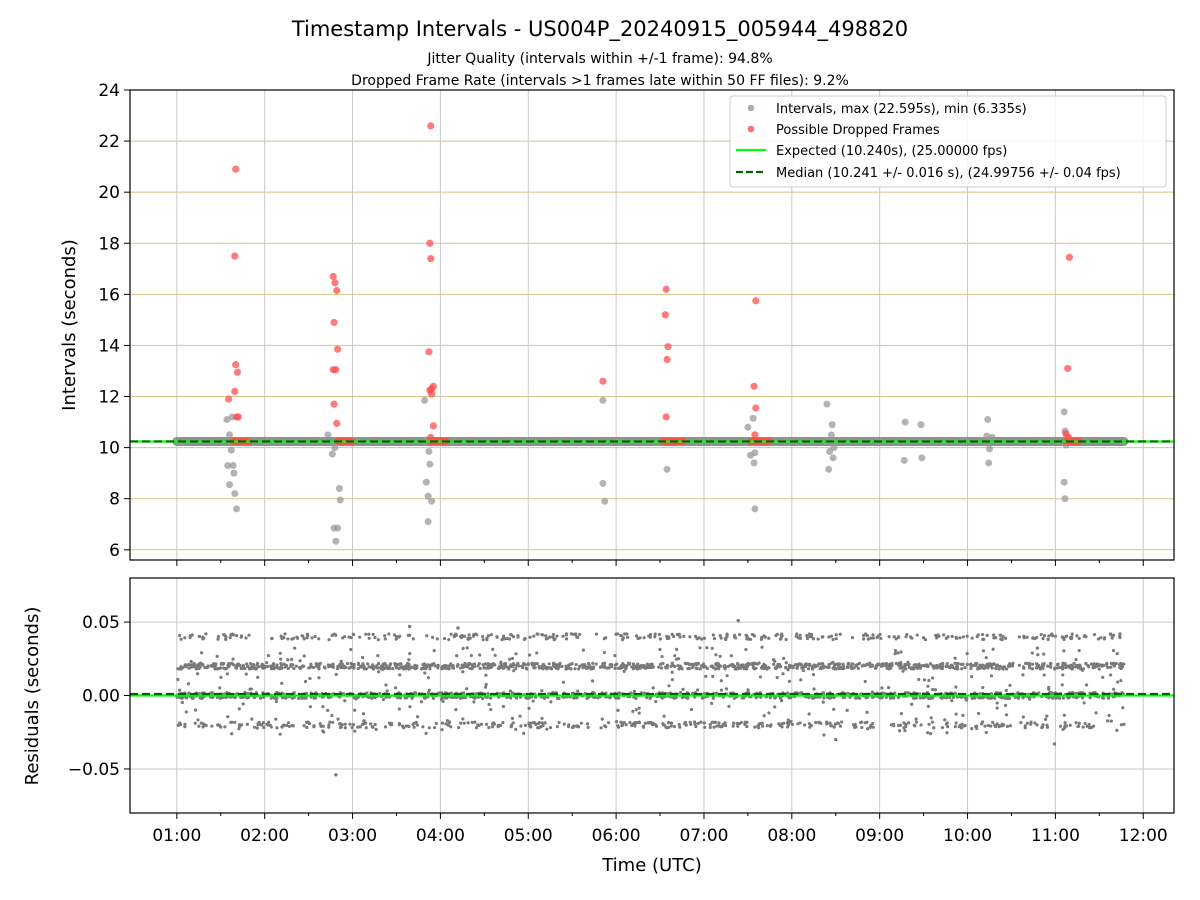 This screenshot has height=900, width=1200. What do you see at coordinates (32, 696) in the screenshot?
I see `residuals-y-axis-label: Residuals (seconds)` at bounding box center [32, 696].